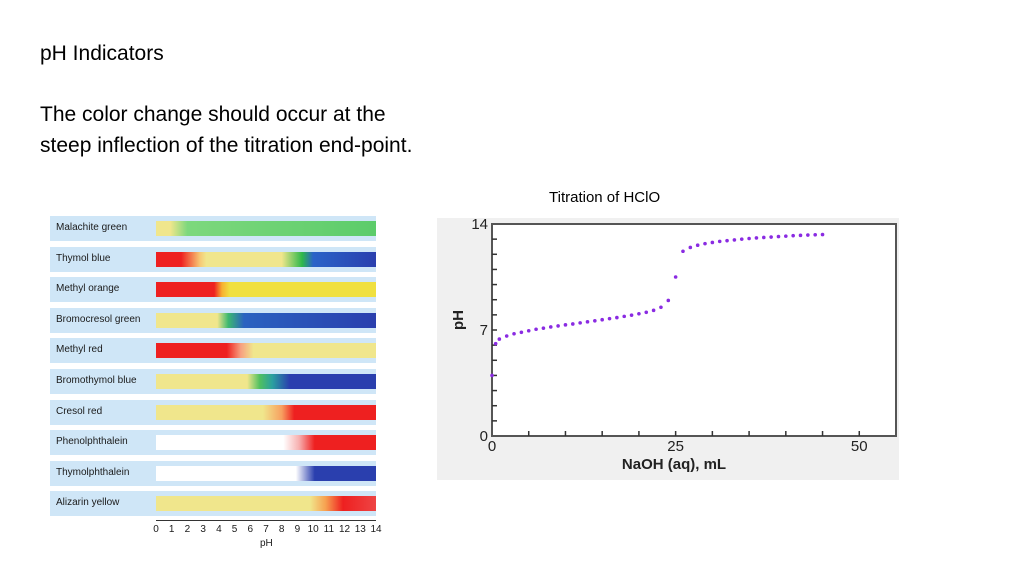  Describe the element at coordinates (187, 529) in the screenshot. I see `ph-tick-label: 2` at that location.